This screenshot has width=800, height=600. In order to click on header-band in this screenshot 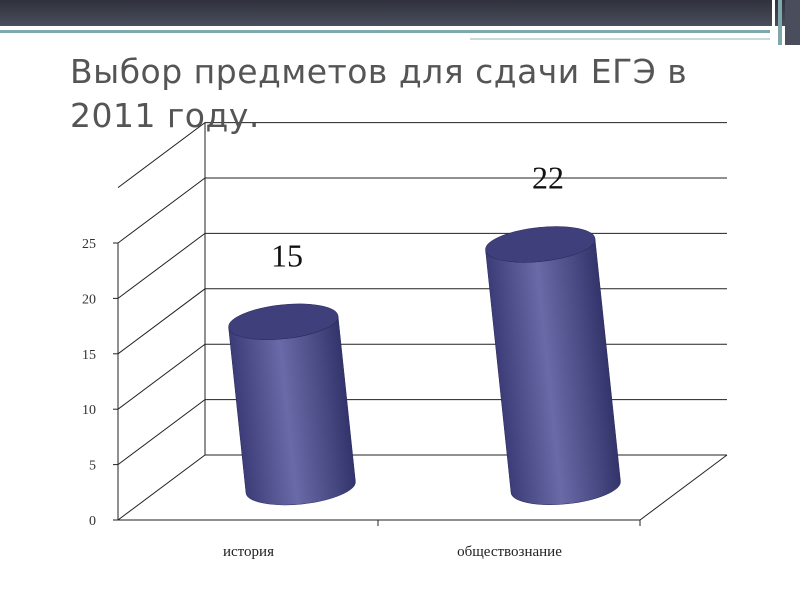, I will do `click(400, 13)`.